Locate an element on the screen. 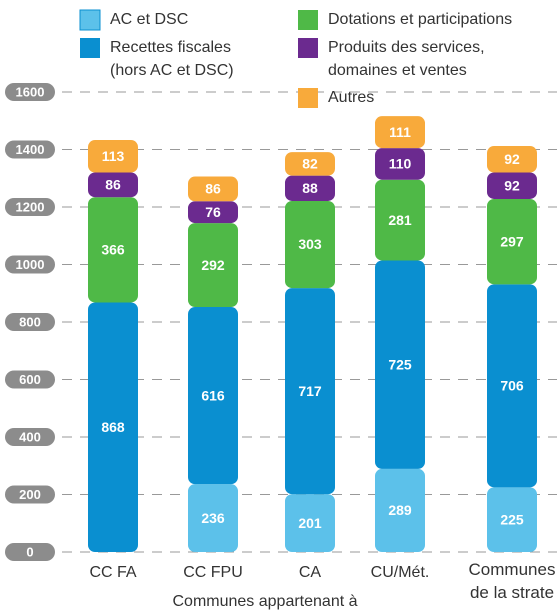  y-tick-label: 600 is located at coordinates (30, 379).